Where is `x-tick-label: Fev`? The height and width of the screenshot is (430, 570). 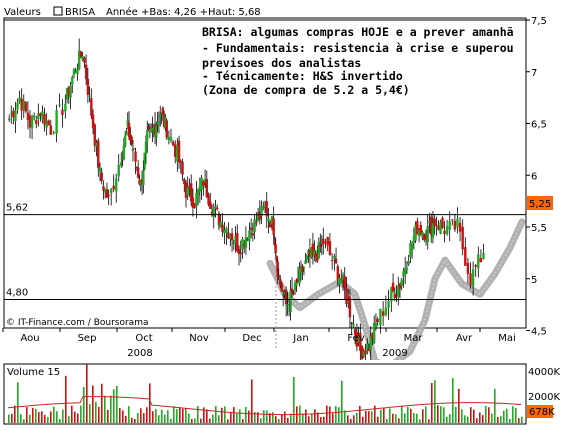 x-tick-label: Fev is located at coordinates (355, 338).